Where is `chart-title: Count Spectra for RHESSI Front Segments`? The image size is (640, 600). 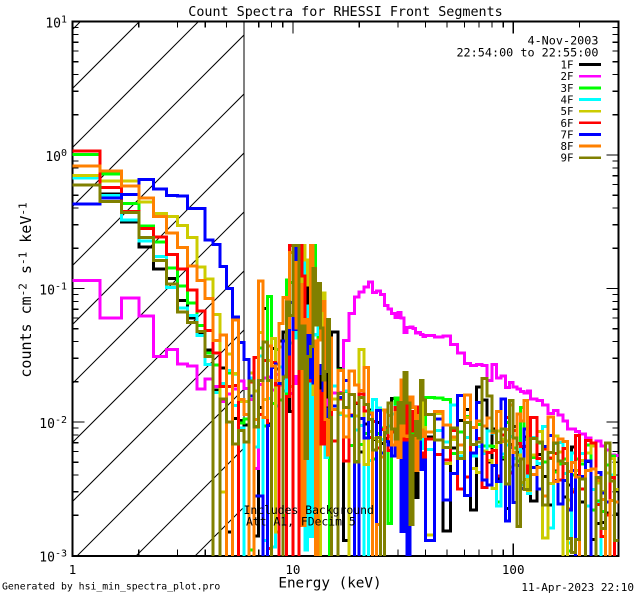 chart-title: Count Spectra for RHESSI Front Segments is located at coordinates (345, 12).